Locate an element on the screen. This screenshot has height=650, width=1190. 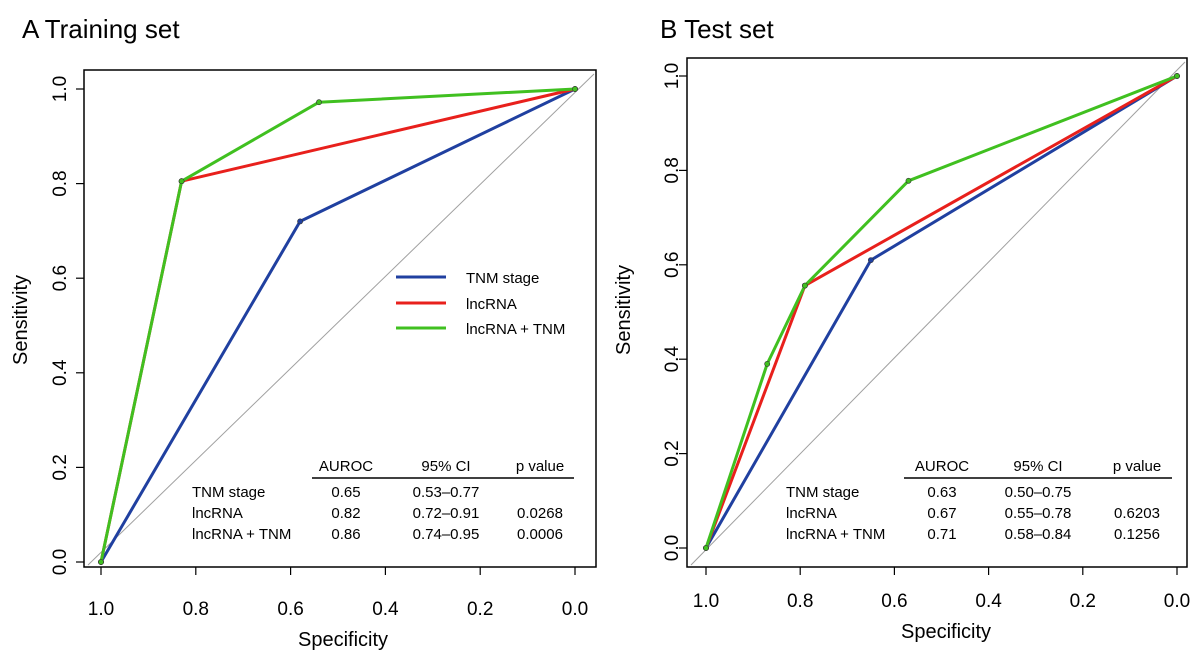
table-cell: 0.1256 is located at coordinates (1137, 534).